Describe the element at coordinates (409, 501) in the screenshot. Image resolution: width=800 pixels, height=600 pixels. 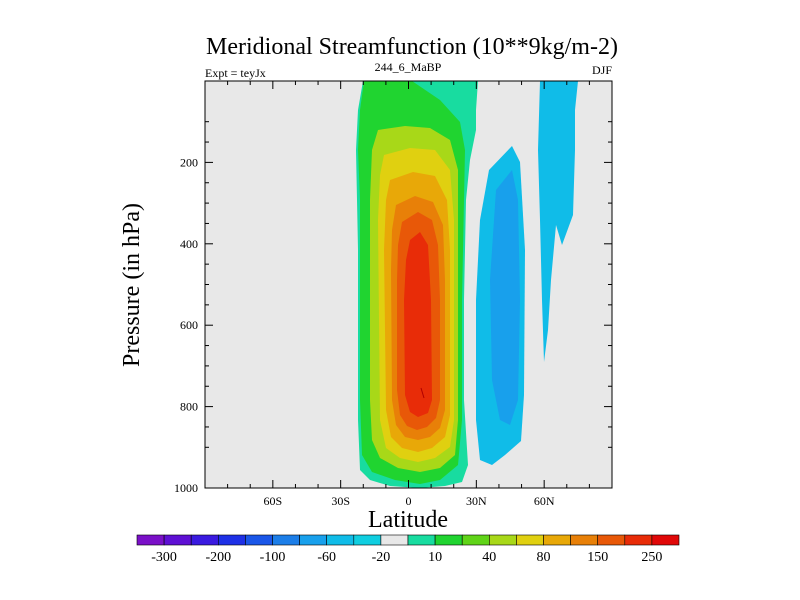
I see `x-tick-label: 0` at that location.